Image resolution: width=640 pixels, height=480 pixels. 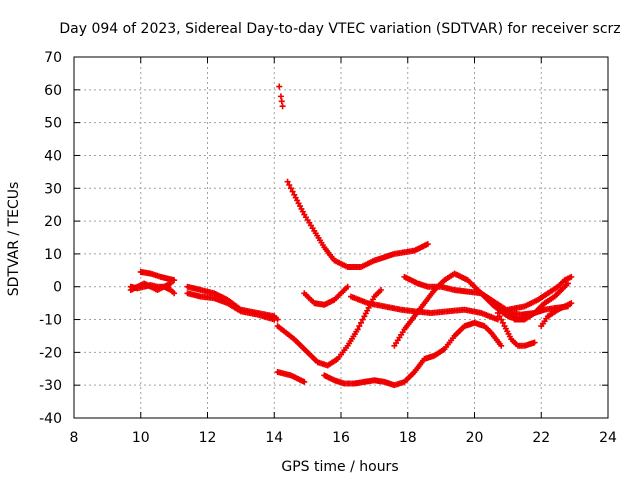 I want to click on y-tick-label: -20, so click(x=50, y=353).